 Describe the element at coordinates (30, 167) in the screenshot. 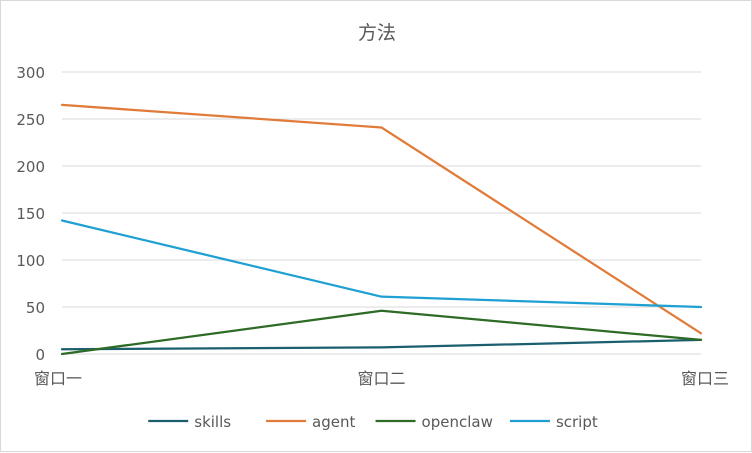

I see `y-tick-label: 200` at that location.